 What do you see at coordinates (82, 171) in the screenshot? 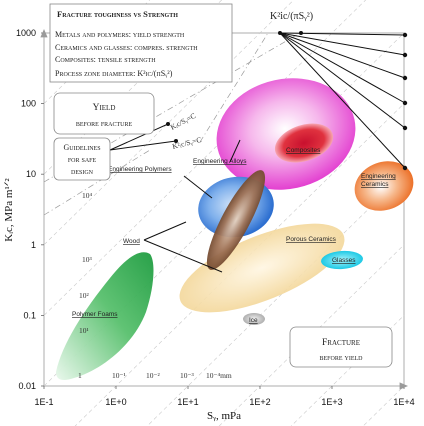
I see `guidelines-line-3: design` at bounding box center [82, 171].